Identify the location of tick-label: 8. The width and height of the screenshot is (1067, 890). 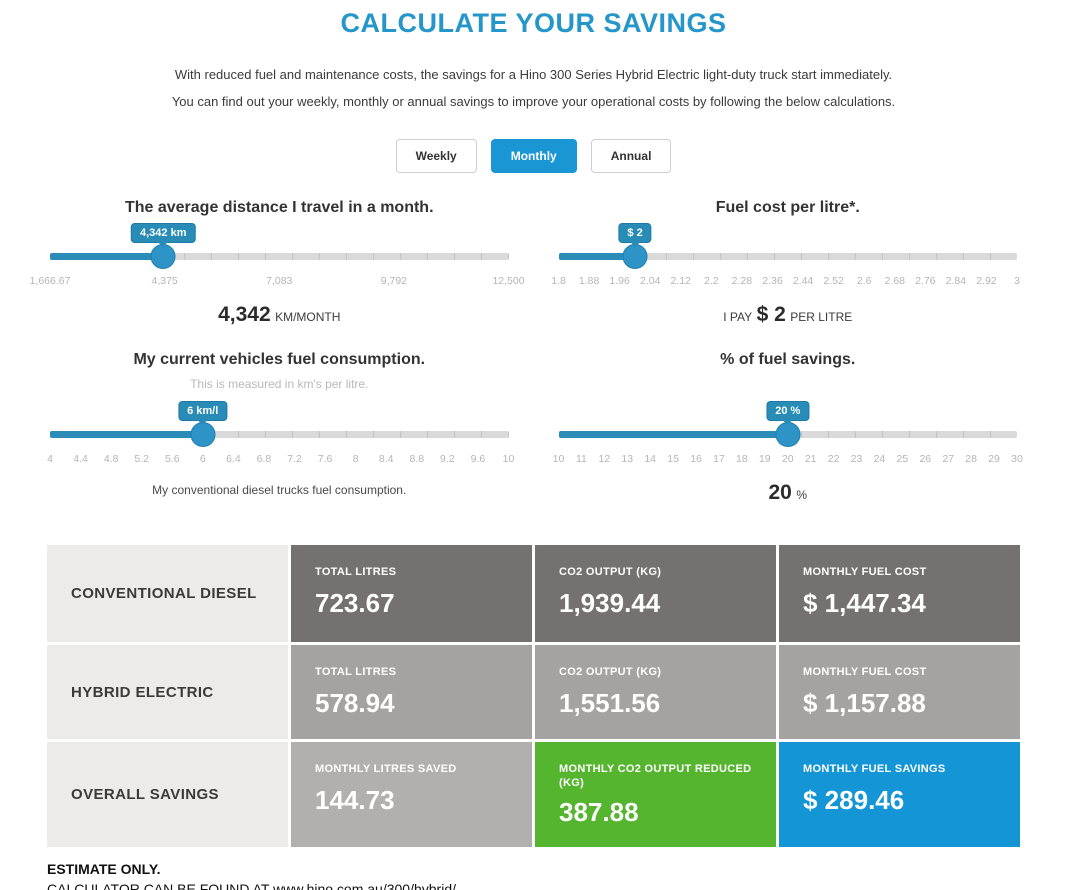
(355, 459).